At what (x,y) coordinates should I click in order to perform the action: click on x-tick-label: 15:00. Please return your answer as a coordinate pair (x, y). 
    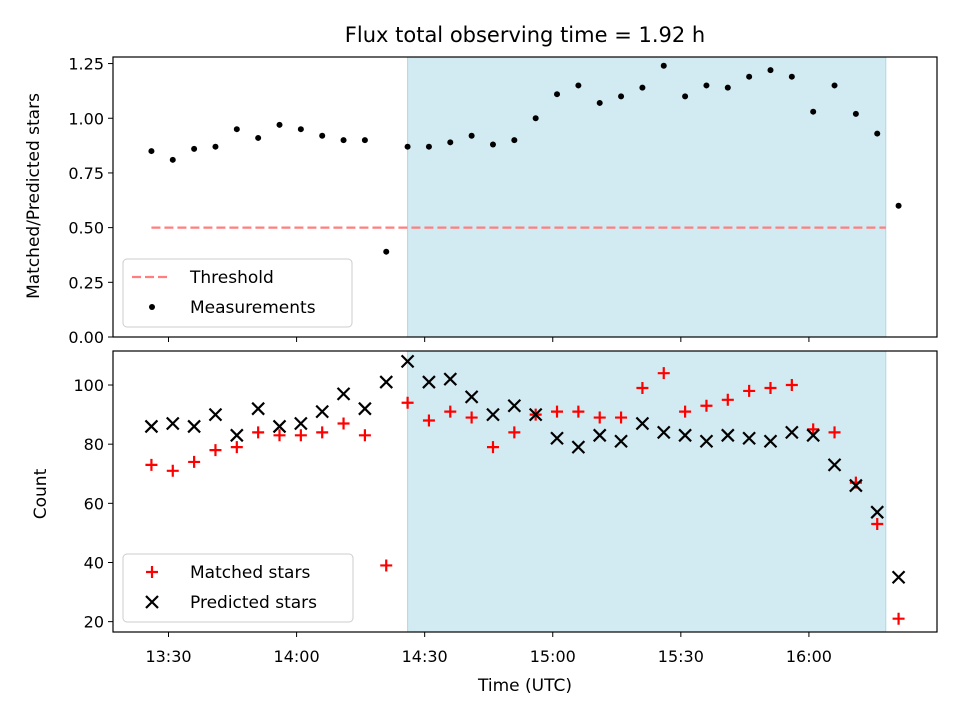
    Looking at the image, I should click on (553, 656).